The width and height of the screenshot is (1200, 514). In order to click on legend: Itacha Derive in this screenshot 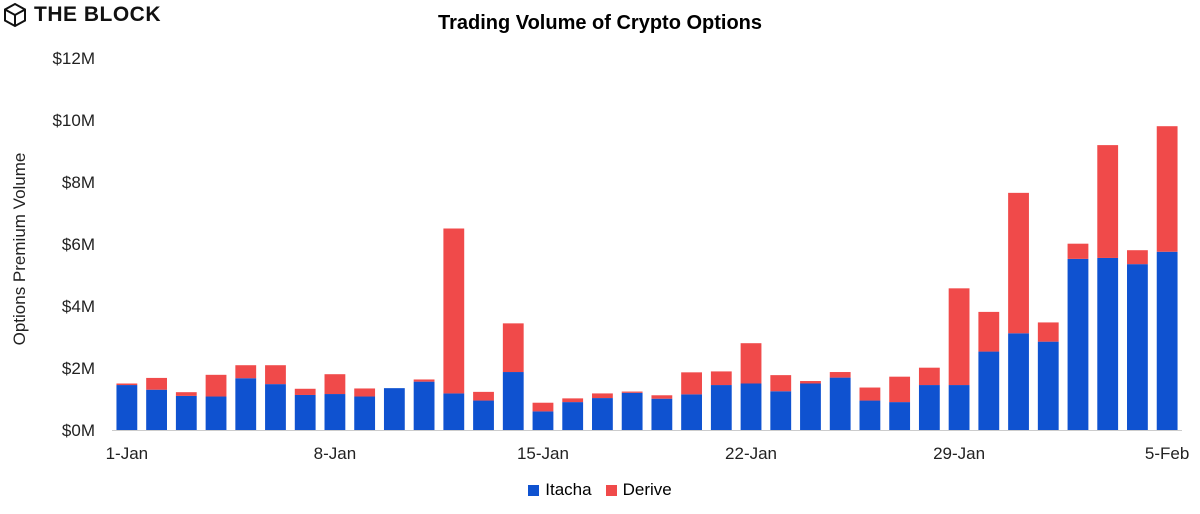, I will do `click(600, 490)`.